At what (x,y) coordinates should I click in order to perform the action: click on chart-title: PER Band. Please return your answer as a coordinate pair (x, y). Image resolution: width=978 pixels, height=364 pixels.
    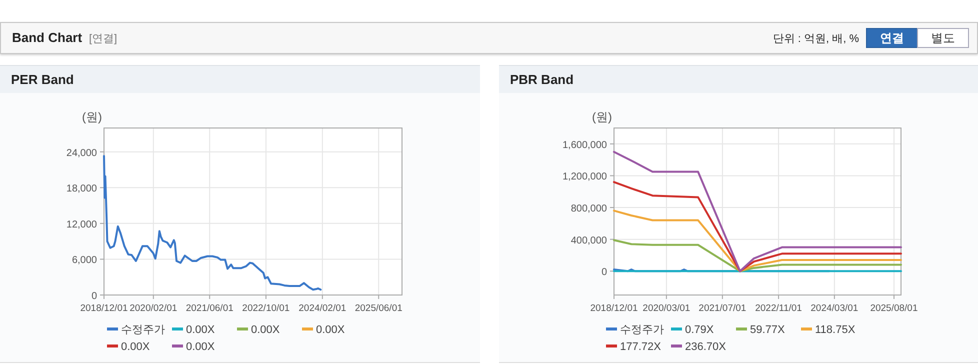
    Looking at the image, I should click on (42, 79).